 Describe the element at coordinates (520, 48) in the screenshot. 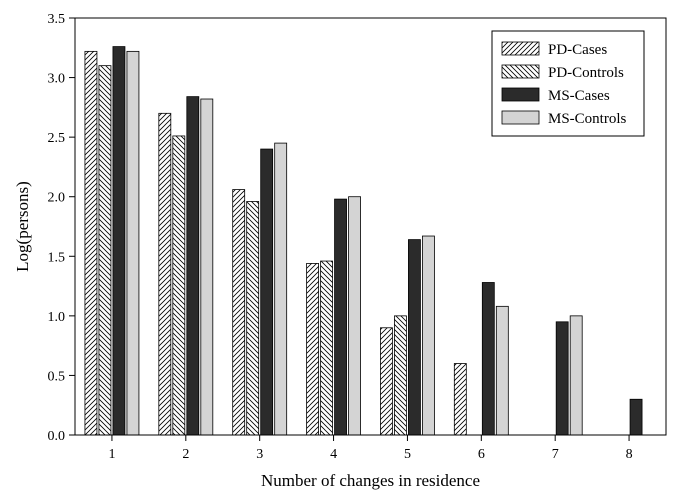

I see `legend-swatch-pd-cases` at that location.